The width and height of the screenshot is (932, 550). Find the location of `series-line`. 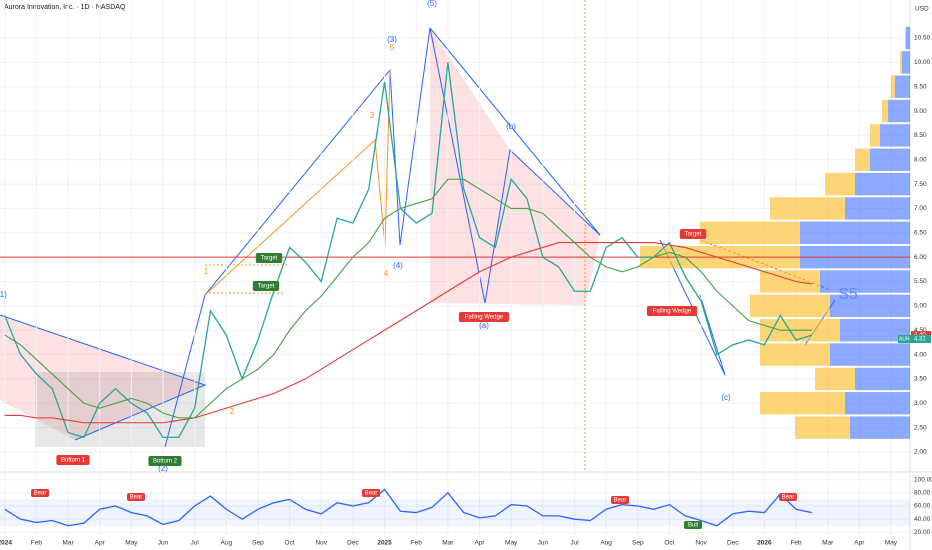

series-line is located at coordinates (408, 507).